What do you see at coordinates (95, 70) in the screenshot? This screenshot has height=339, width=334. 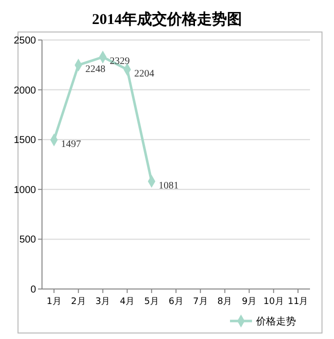 I see `data-label: 2248` at bounding box center [95, 70].